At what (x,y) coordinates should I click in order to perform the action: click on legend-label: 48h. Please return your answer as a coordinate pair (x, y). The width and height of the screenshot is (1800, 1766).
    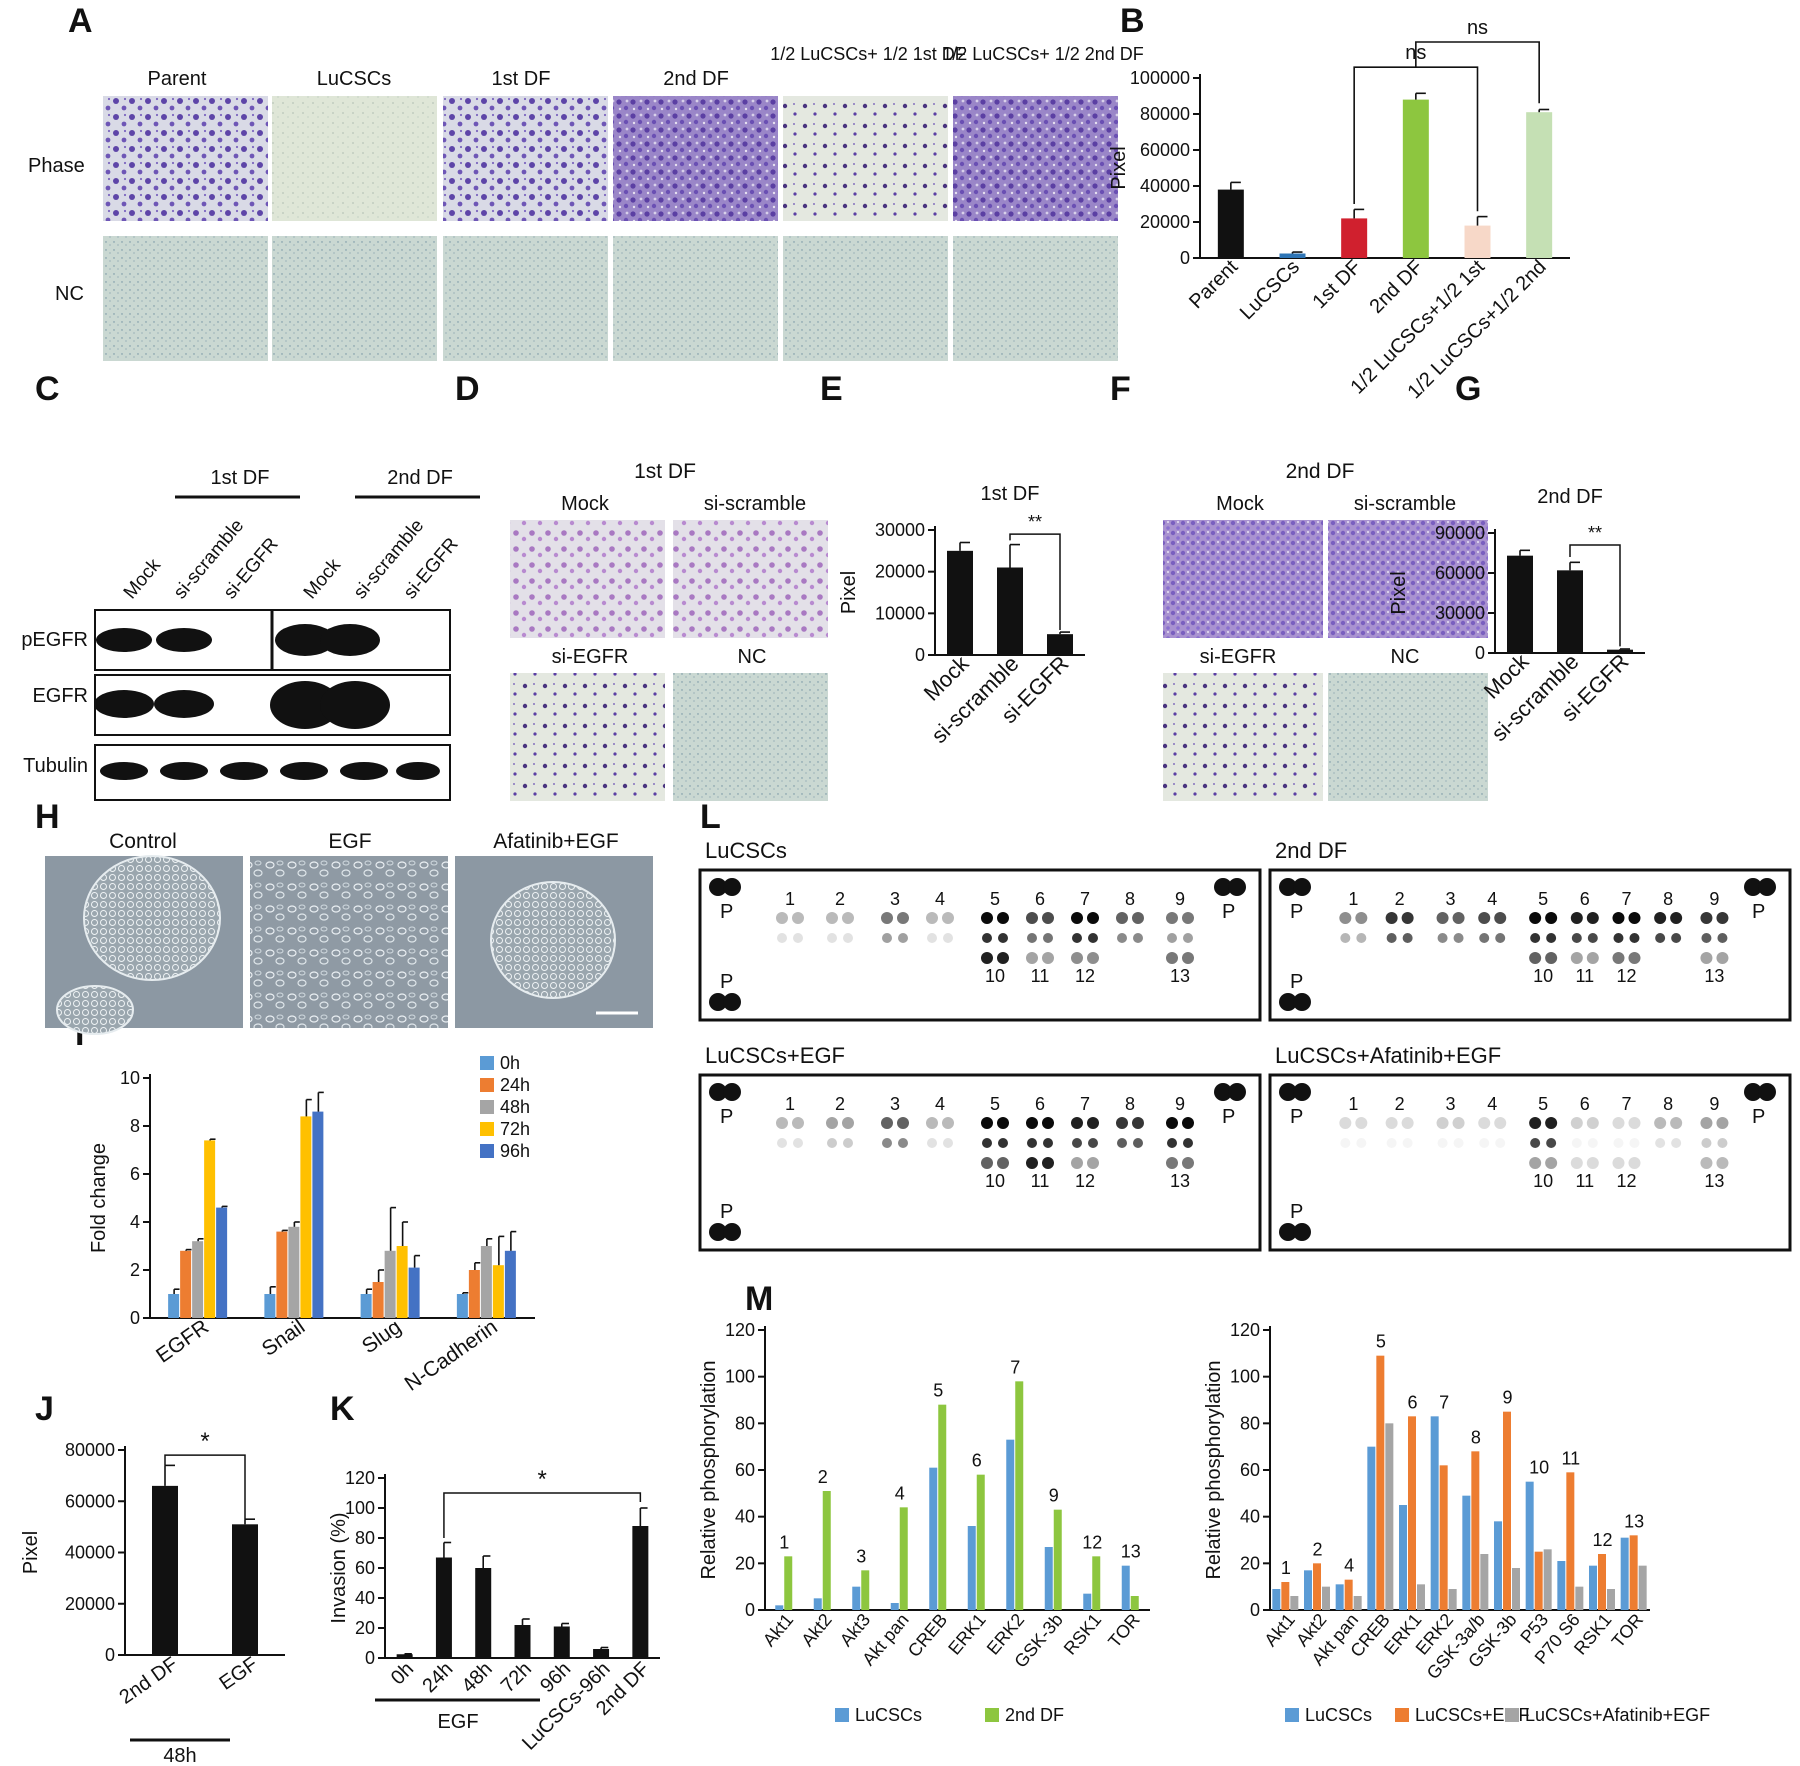
    Looking at the image, I should click on (515, 1107).